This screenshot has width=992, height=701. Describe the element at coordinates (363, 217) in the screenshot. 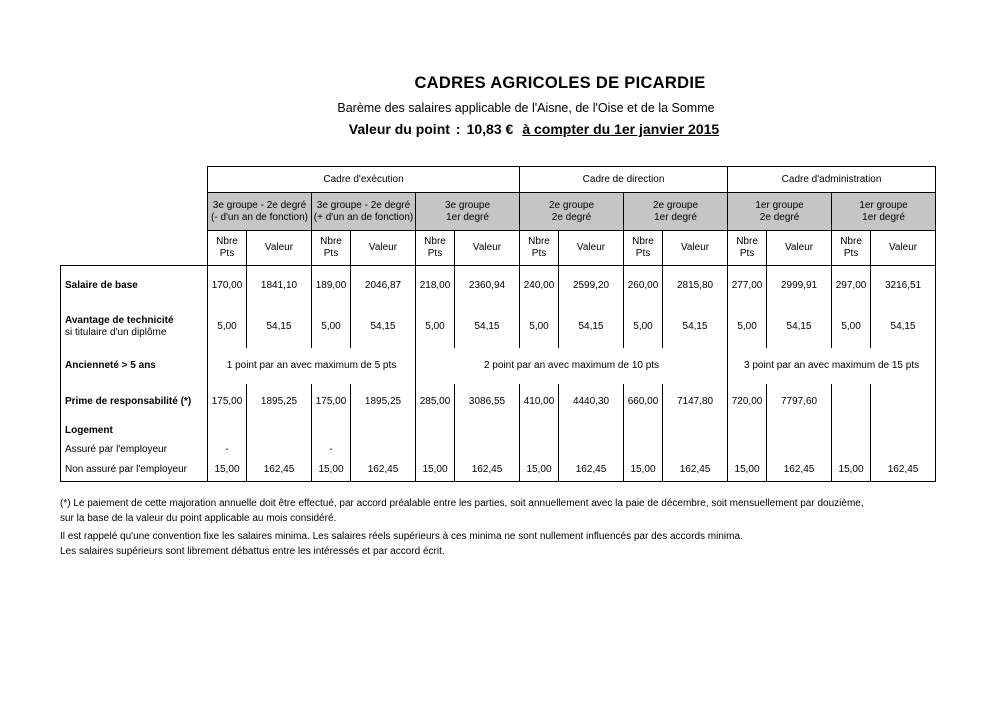

I see `cell-text: (+ d'un an de fonction)` at that location.